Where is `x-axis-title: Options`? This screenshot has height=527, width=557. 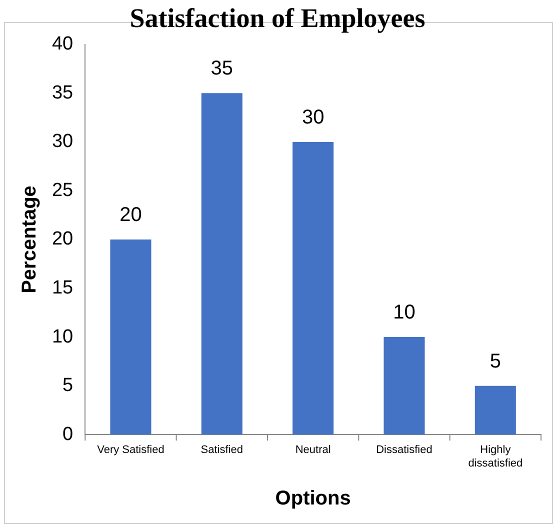
x-axis-title: Options is located at coordinates (313, 499).